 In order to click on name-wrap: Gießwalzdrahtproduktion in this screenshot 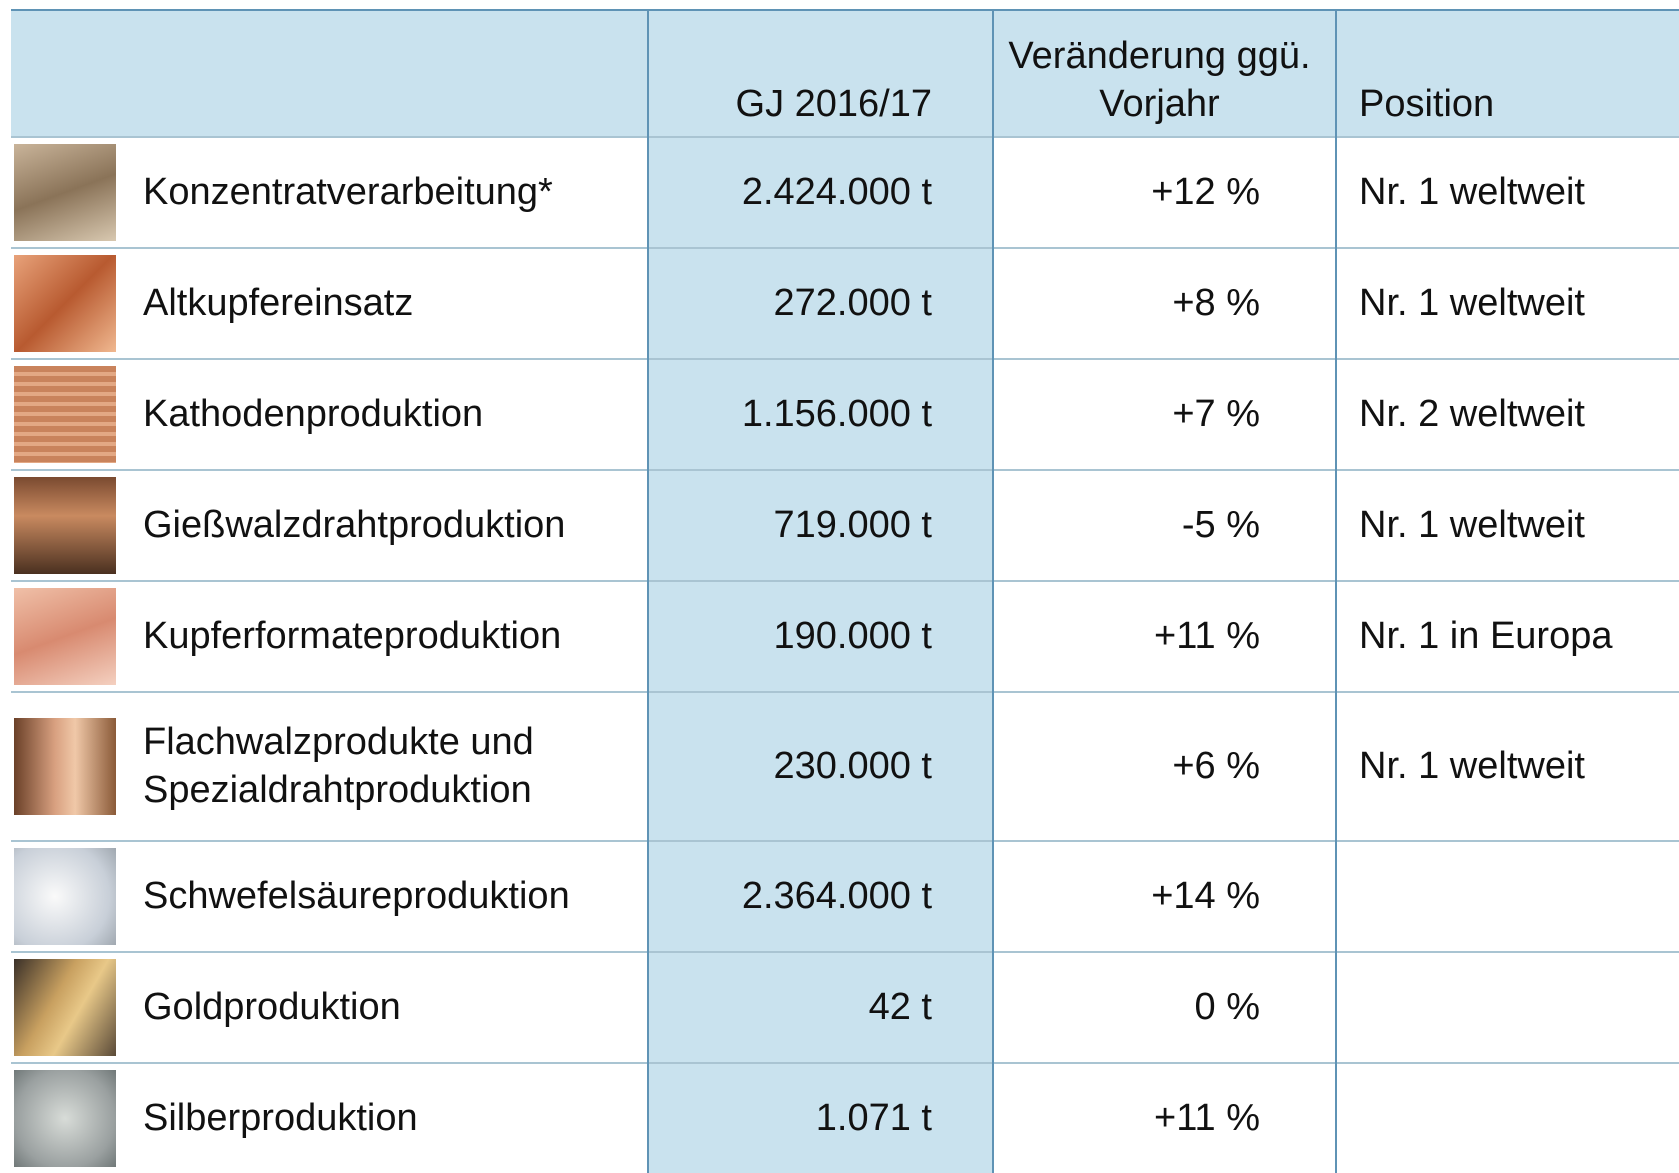, I will do `click(328, 526)`.